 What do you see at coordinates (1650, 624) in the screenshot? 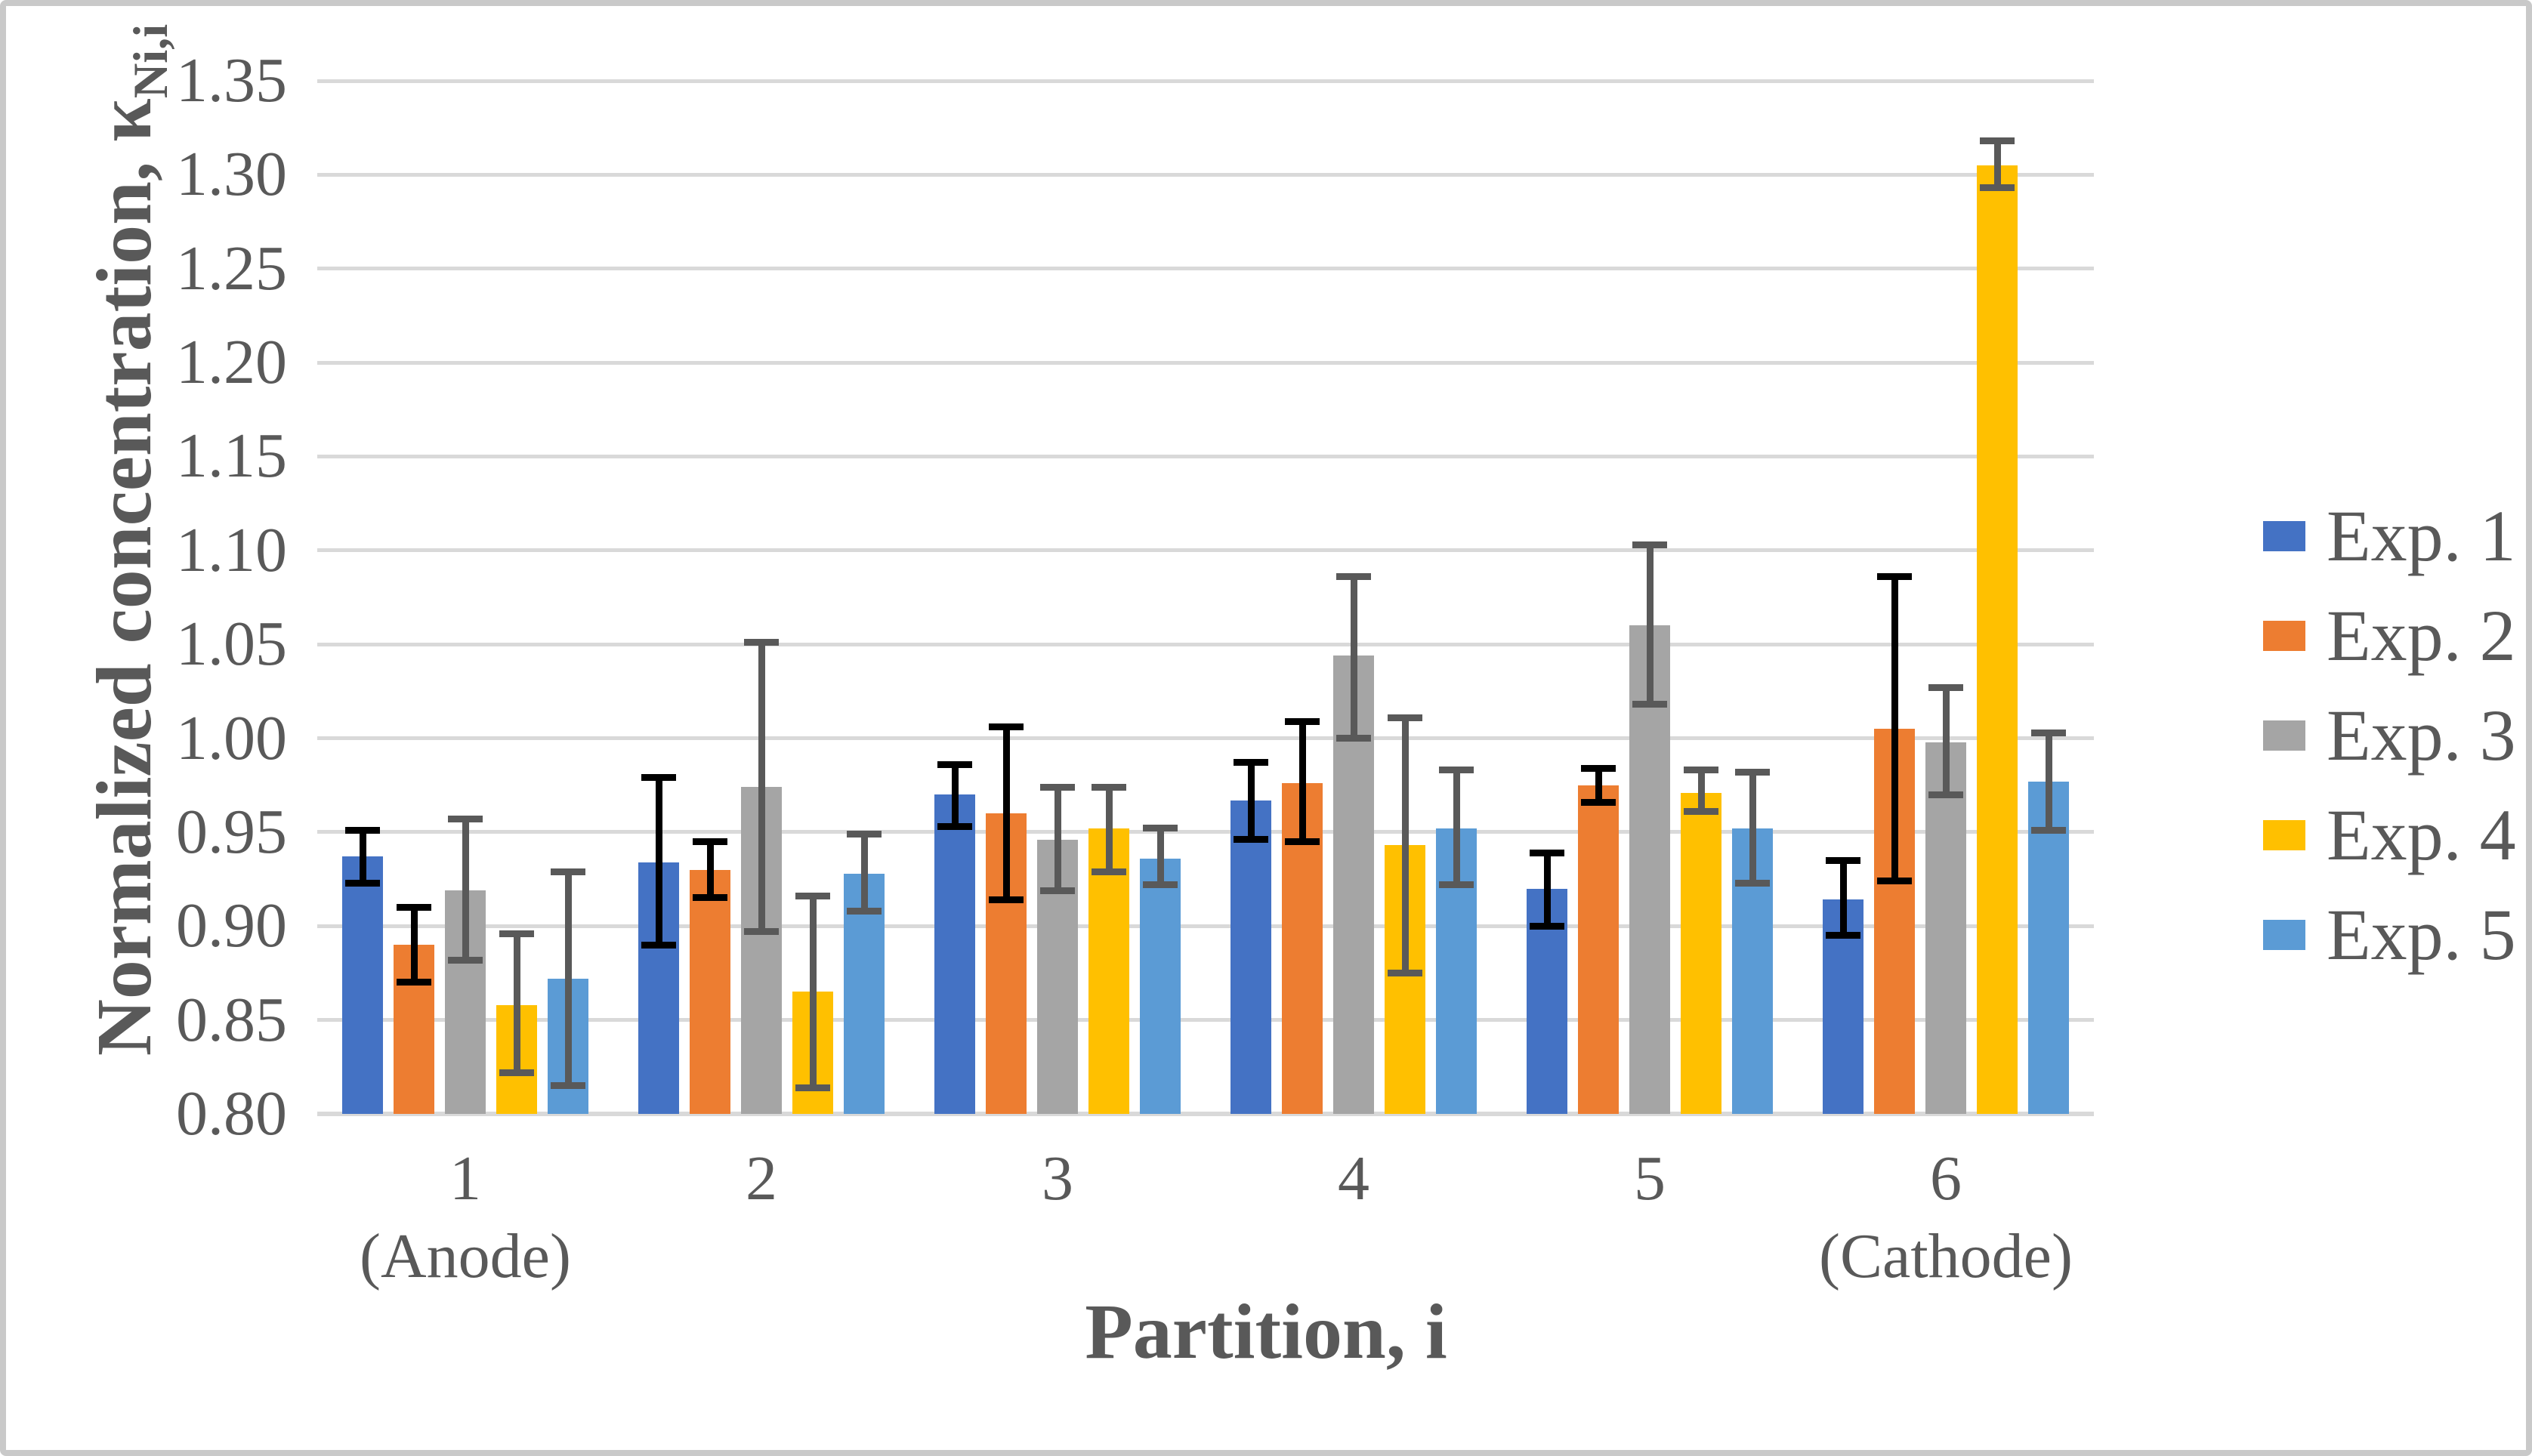
I see `error-bar-exp-3-partition-5-line` at bounding box center [1650, 624].